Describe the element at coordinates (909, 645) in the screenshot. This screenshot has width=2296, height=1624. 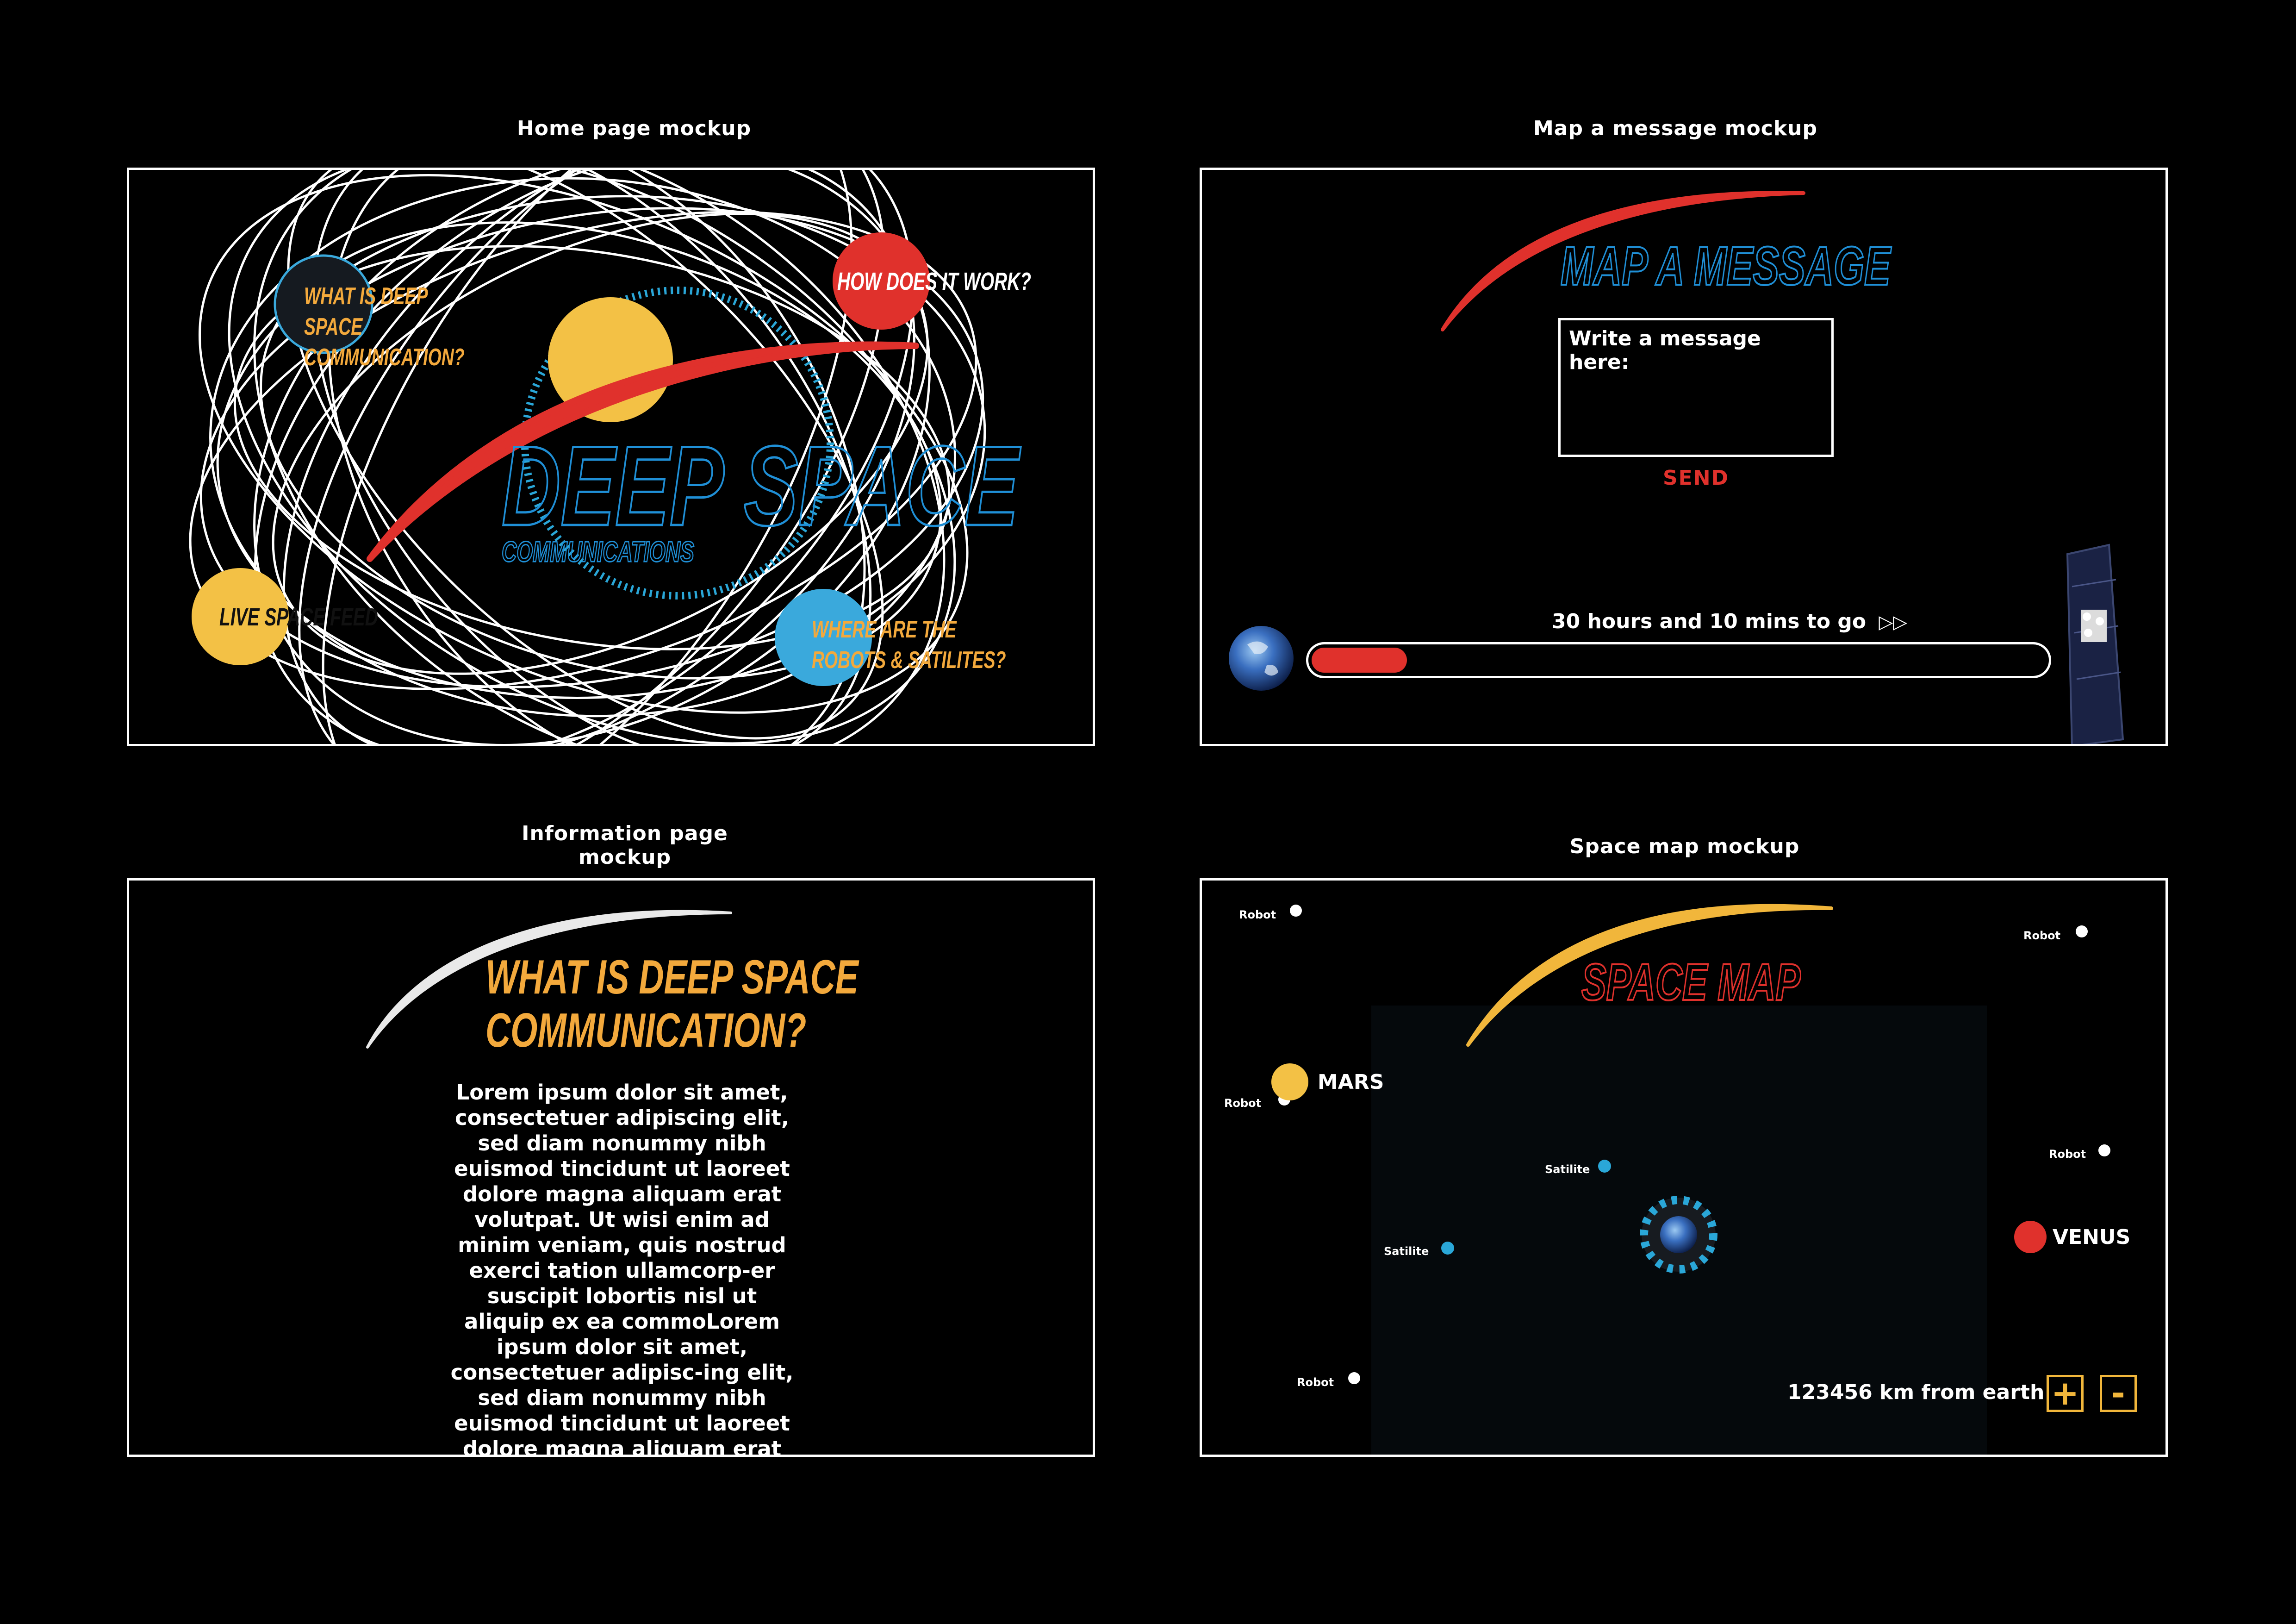
I see `nav-robots-label: WHERE ARE THE ROBOTS & SATILITES?` at that location.